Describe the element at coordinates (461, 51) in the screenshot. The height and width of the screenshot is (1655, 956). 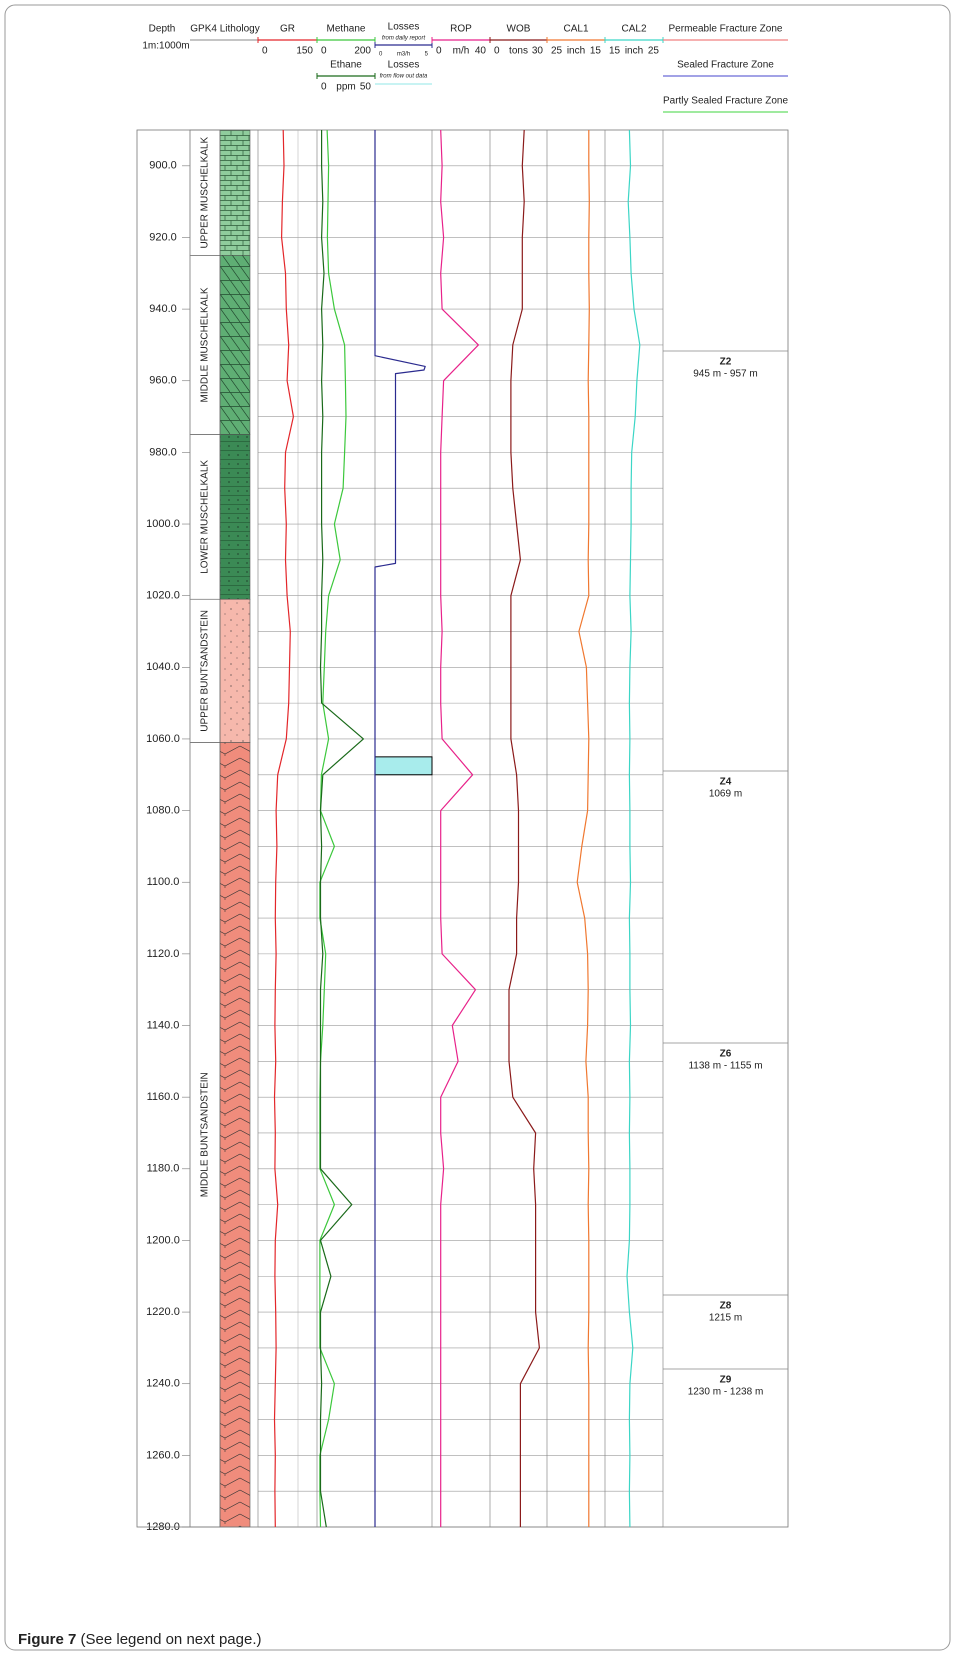
I see `scale-unit: m/h` at that location.